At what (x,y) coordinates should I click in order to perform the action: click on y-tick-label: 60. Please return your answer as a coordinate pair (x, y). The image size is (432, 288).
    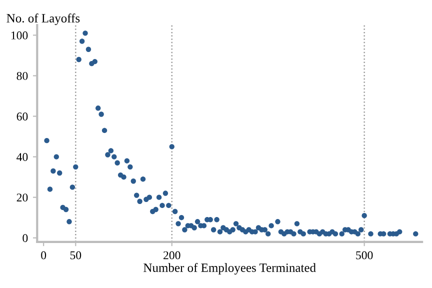
    Looking at the image, I should click on (22, 116).